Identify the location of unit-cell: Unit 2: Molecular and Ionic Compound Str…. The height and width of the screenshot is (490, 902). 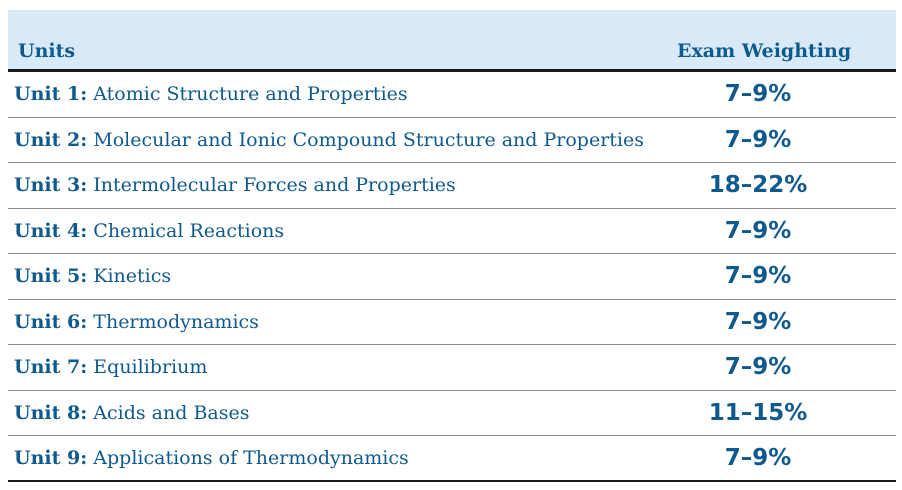
(329, 140).